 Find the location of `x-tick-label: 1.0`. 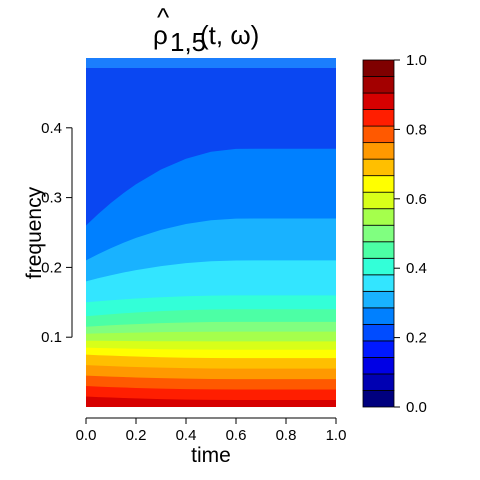

x-tick-label: 1.0 is located at coordinates (336, 435).